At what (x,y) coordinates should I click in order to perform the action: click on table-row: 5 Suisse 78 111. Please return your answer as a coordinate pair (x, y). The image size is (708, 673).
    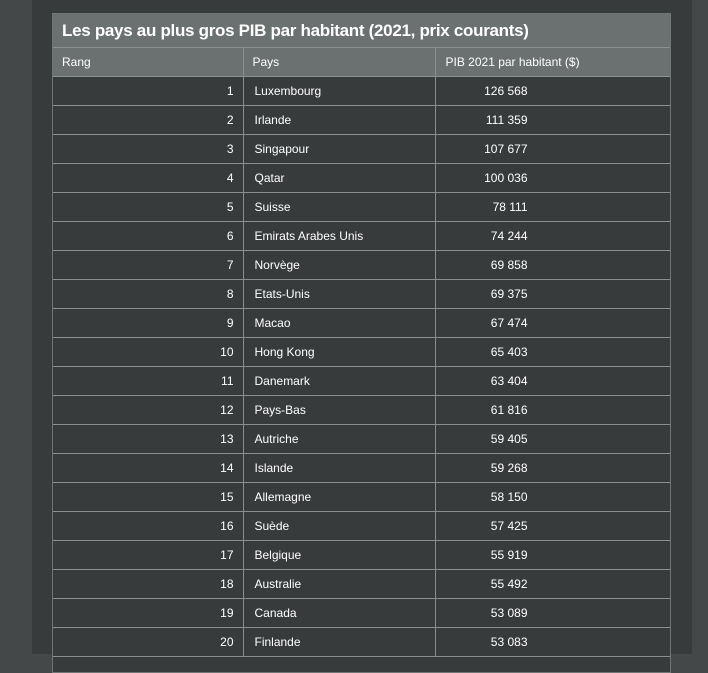
    Looking at the image, I should click on (361, 207).